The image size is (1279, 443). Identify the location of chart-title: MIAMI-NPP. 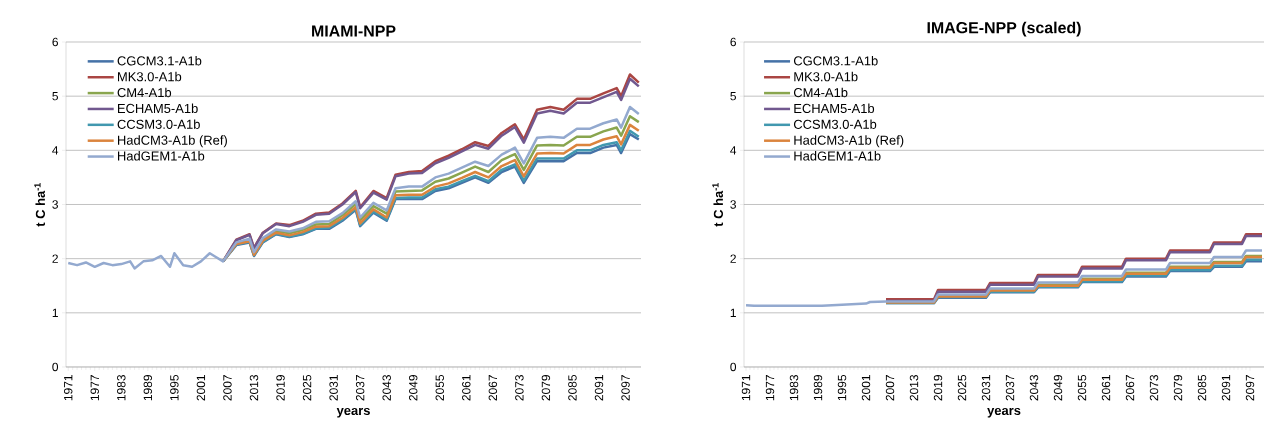
(354, 31).